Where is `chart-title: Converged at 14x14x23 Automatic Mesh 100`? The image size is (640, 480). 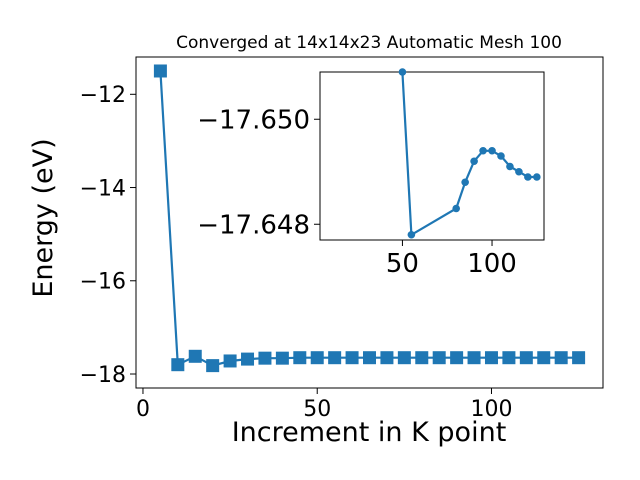
chart-title: Converged at 14x14x23 Automatic Mesh 100 is located at coordinates (369, 43).